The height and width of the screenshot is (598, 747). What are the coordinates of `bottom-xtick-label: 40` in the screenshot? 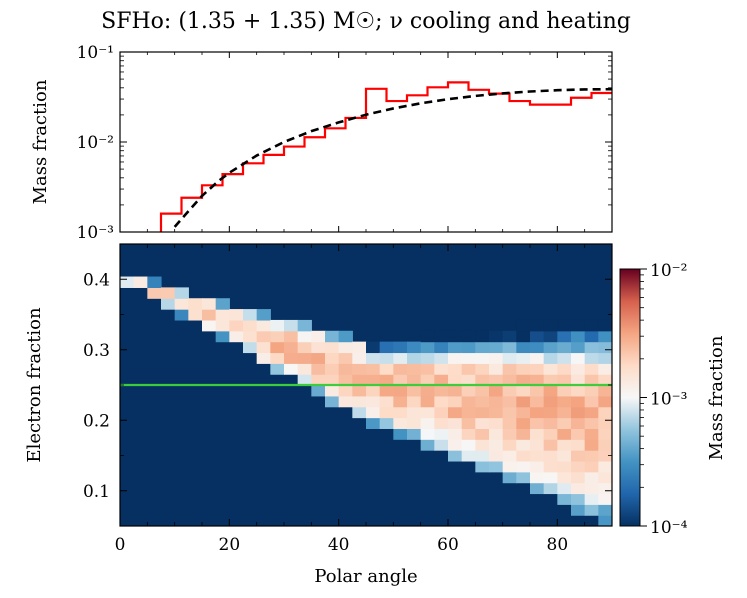 It's located at (339, 545).